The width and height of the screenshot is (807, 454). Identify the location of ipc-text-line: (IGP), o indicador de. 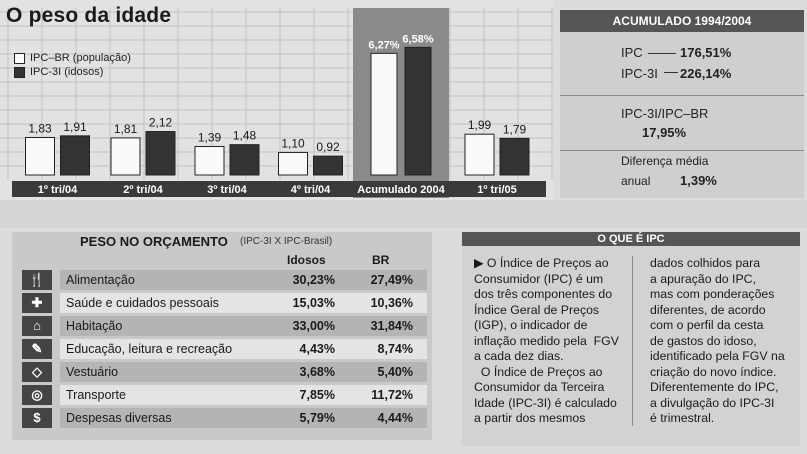
(531, 325).